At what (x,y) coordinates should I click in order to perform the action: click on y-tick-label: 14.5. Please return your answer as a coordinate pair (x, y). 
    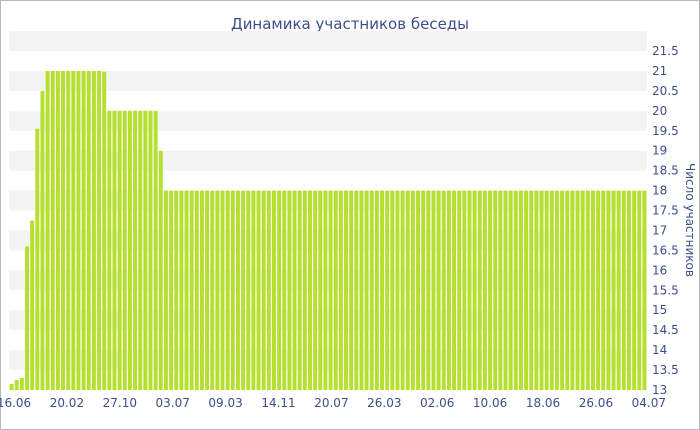
    Looking at the image, I should click on (665, 330).